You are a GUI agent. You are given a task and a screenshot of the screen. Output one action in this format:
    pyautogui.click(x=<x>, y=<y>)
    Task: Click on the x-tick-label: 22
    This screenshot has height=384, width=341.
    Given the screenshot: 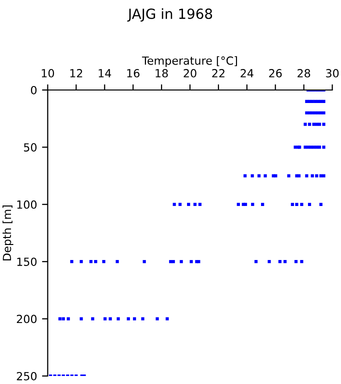 What is the action you would take?
    pyautogui.click(x=218, y=73)
    